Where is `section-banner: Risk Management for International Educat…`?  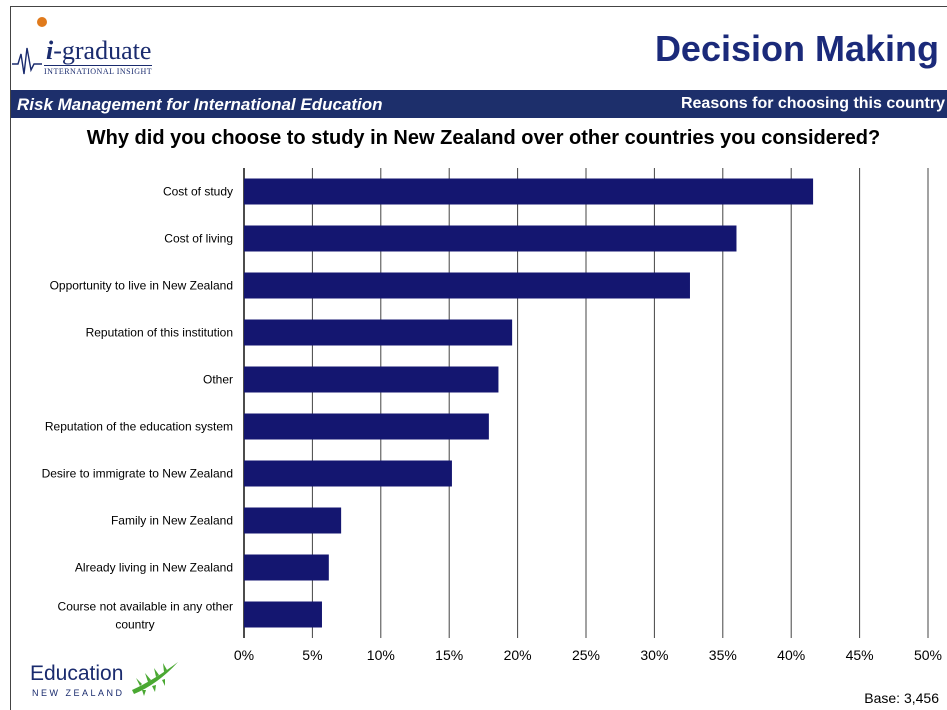 section-banner: Risk Management for International Educat… is located at coordinates (479, 104).